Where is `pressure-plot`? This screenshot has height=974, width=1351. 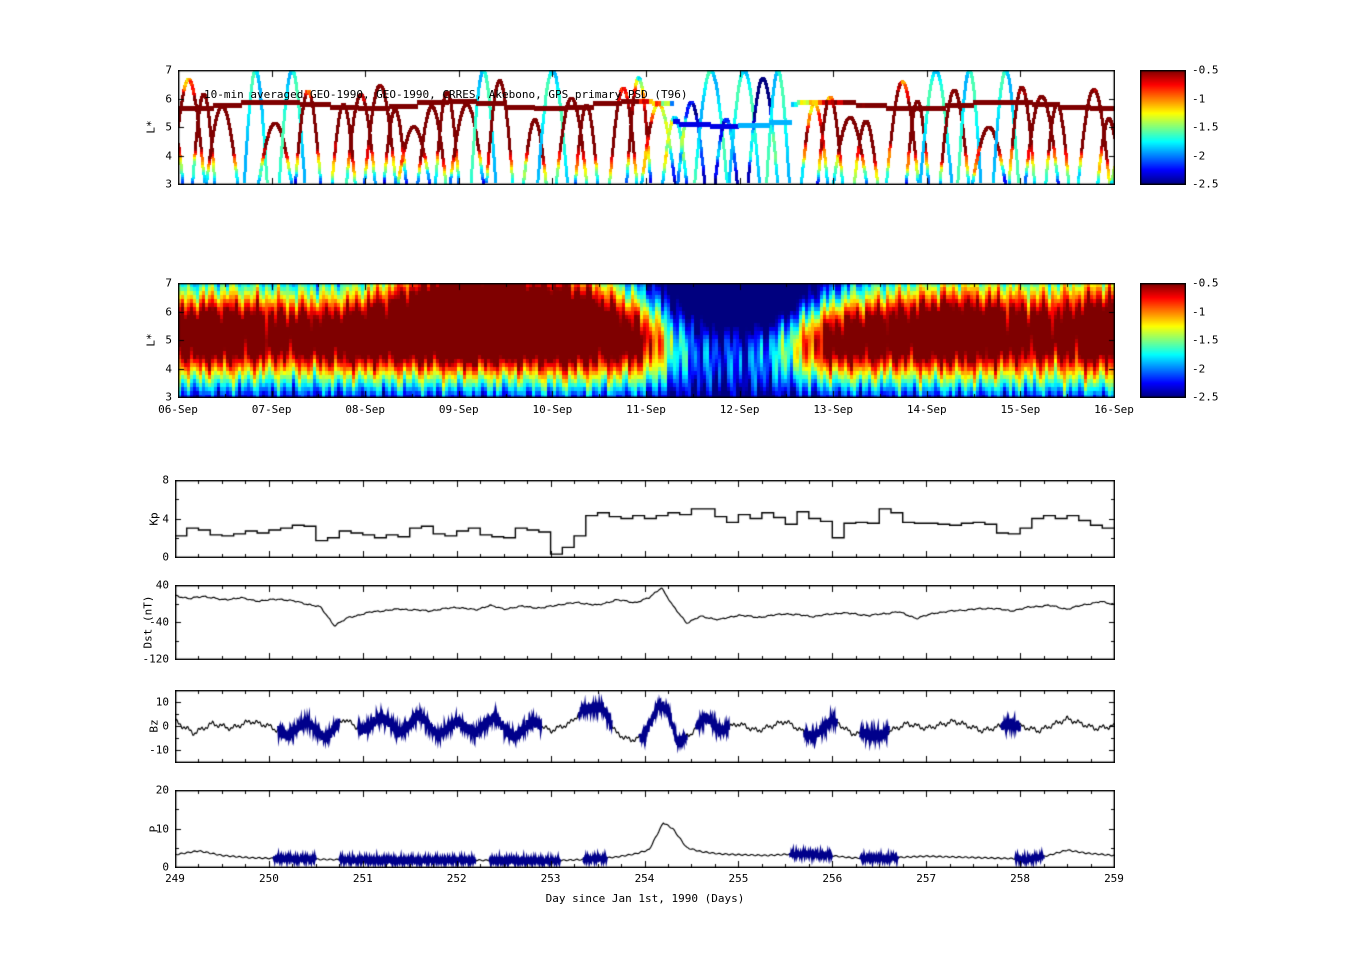
pressure-plot is located at coordinates (645, 829).